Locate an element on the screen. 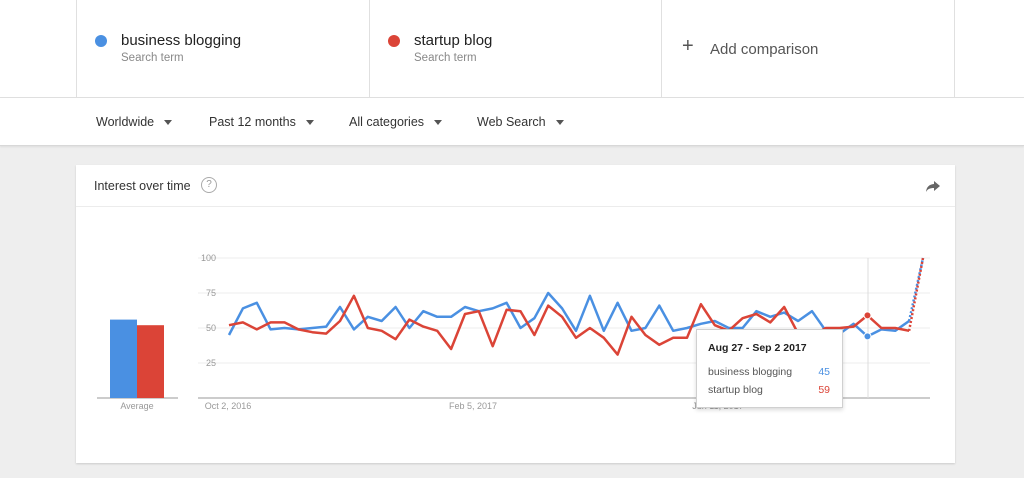 Image resolution: width=1024 pixels, height=478 pixels. add-comparison-label: Add comparison is located at coordinates (764, 49).